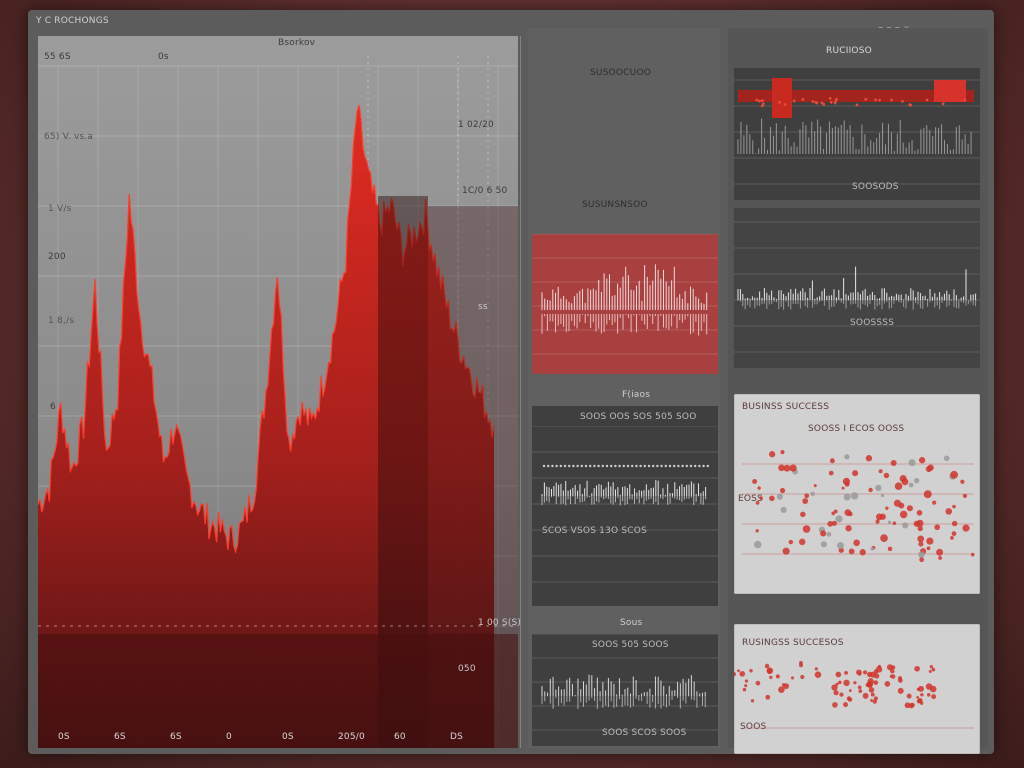 The width and height of the screenshot is (1024, 768). Describe the element at coordinates (476, 125) in the screenshot. I see `main-right-label-1: 1 02/20` at that location.